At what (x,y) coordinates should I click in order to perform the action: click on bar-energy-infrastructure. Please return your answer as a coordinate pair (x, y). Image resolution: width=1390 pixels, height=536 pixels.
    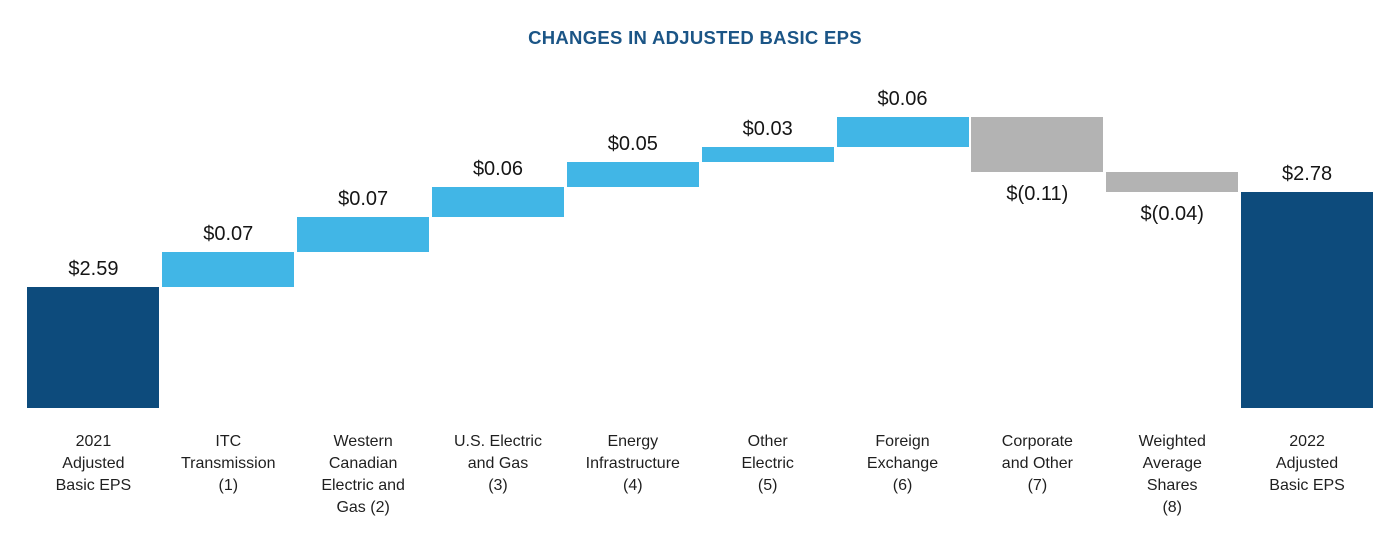
    Looking at the image, I should click on (632, 174).